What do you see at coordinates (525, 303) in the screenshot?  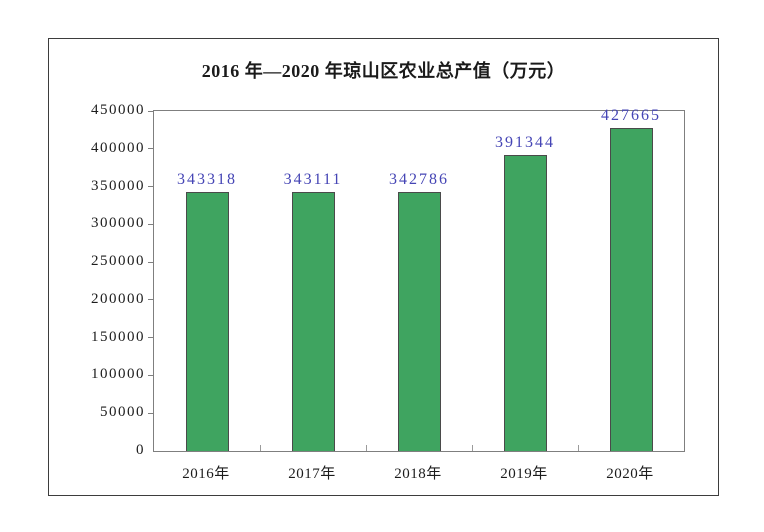 I see `bar-2019年` at bounding box center [525, 303].